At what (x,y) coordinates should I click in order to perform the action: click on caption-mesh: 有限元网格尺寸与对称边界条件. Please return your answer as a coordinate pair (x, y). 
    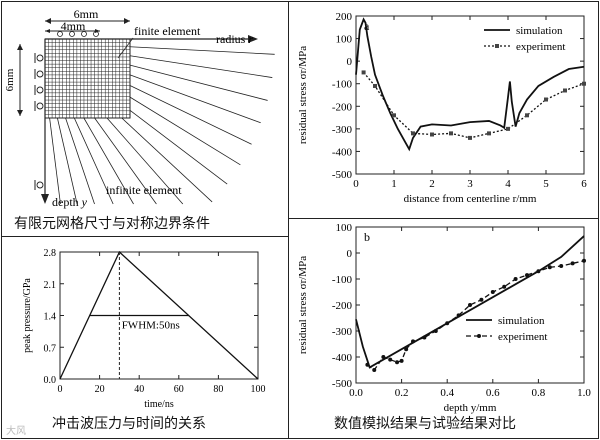
    Looking at the image, I should click on (112, 224).